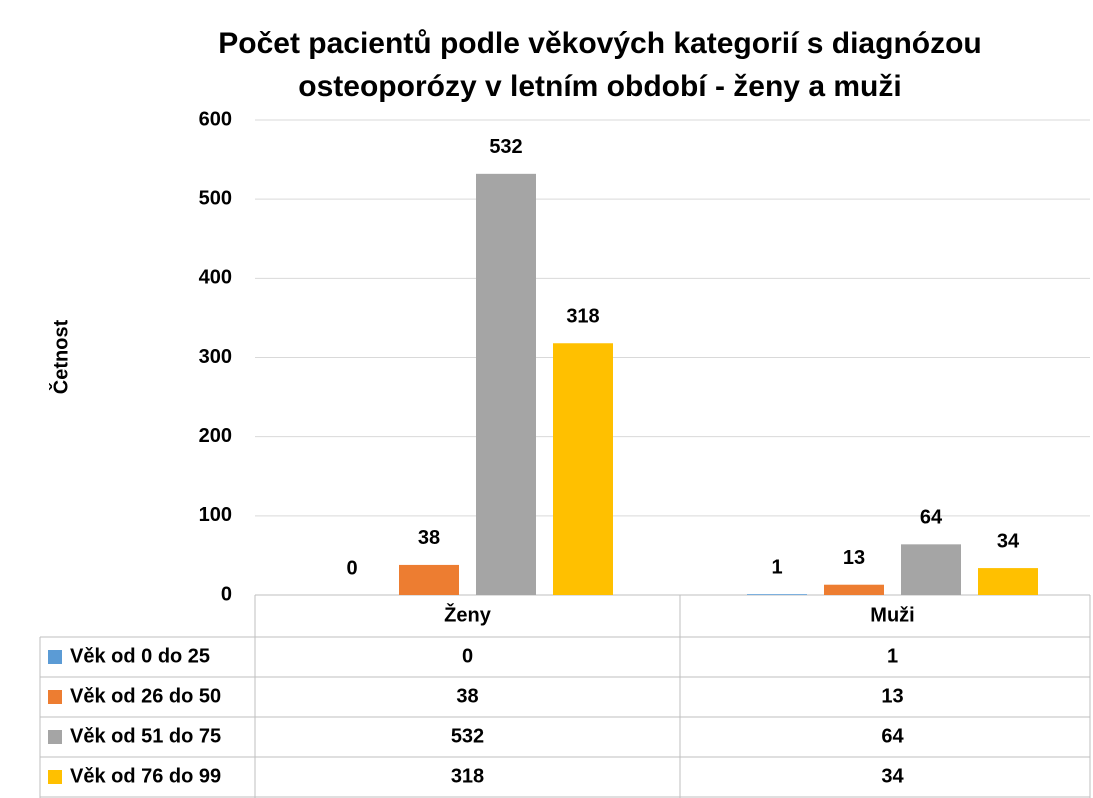  I want to click on data-label: 0, so click(351, 568).